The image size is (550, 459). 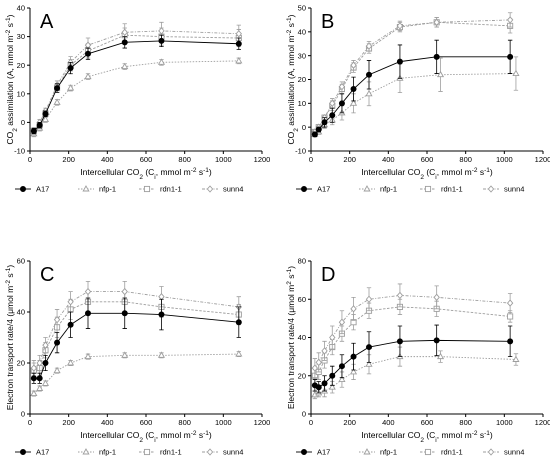 What do you see at coordinates (293, 79) in the screenshot?
I see `y-axis-title: CO2 assimilation (A, mmol m-2 s-1)` at bounding box center [293, 79].